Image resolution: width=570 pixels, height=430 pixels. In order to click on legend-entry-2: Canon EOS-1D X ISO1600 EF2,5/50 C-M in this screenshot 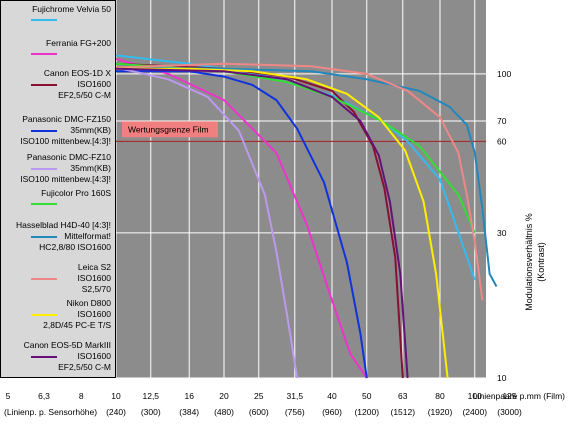, I will do `click(58, 84)`.